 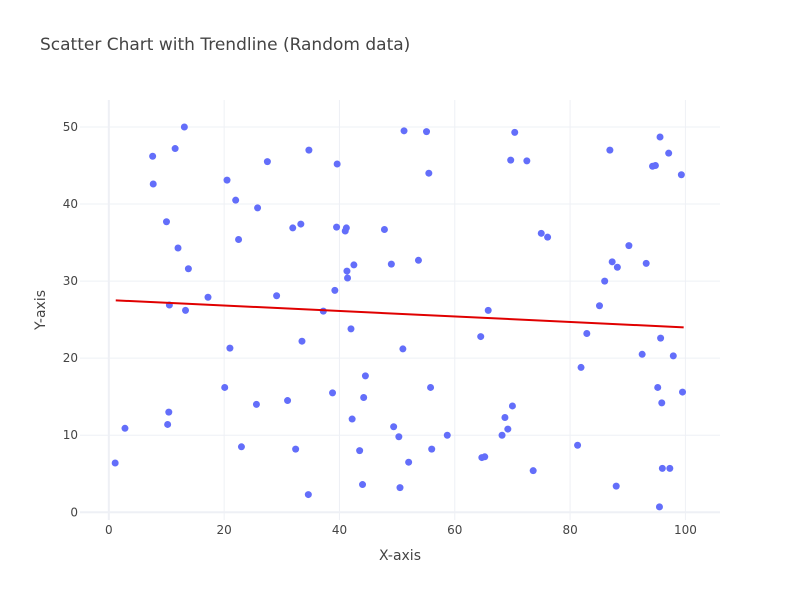 I want to click on x-tick-label: 0, so click(x=109, y=530).